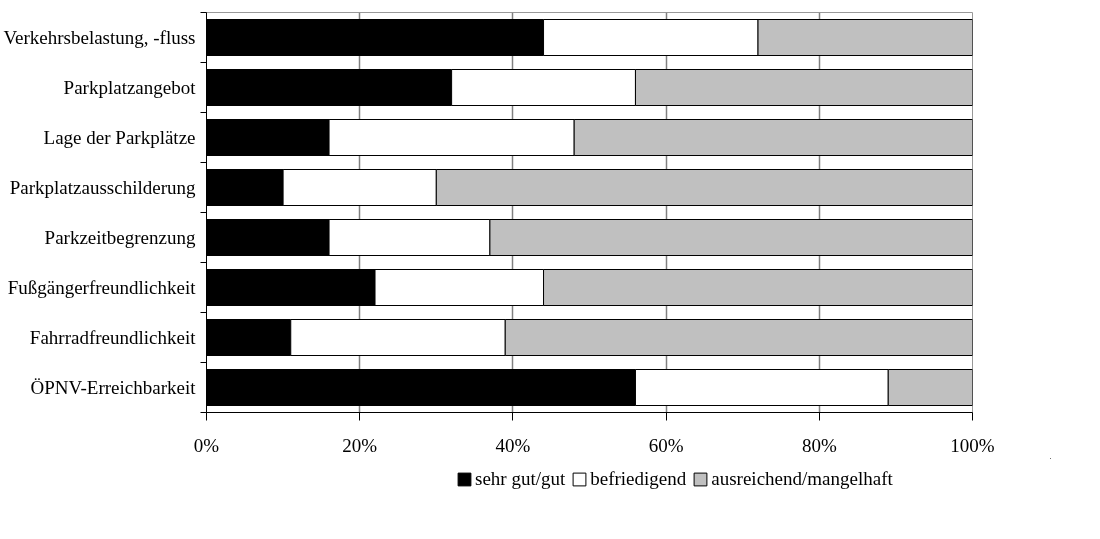  I want to click on y-tick-label: Parkplatzangebot, so click(130, 87).